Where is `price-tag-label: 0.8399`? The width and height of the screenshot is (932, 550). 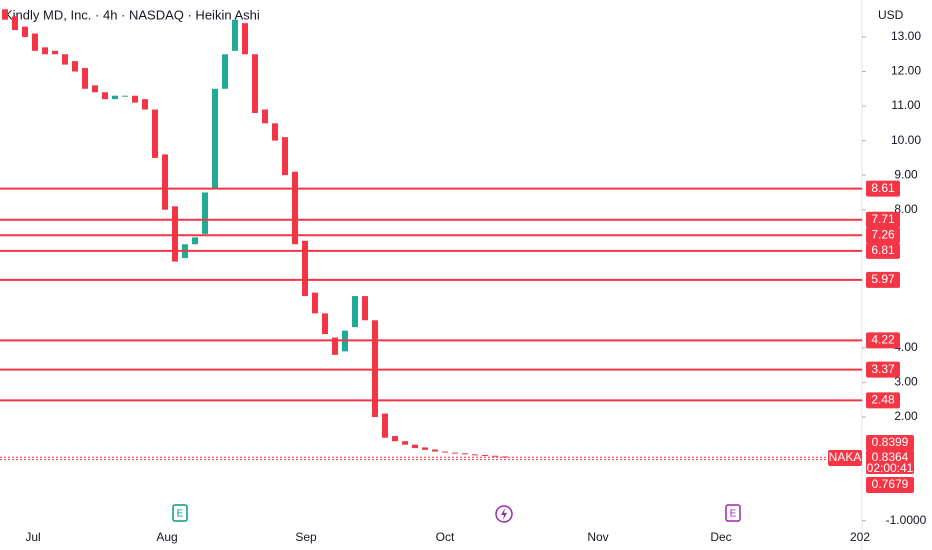 price-tag-label: 0.8399 is located at coordinates (890, 442).